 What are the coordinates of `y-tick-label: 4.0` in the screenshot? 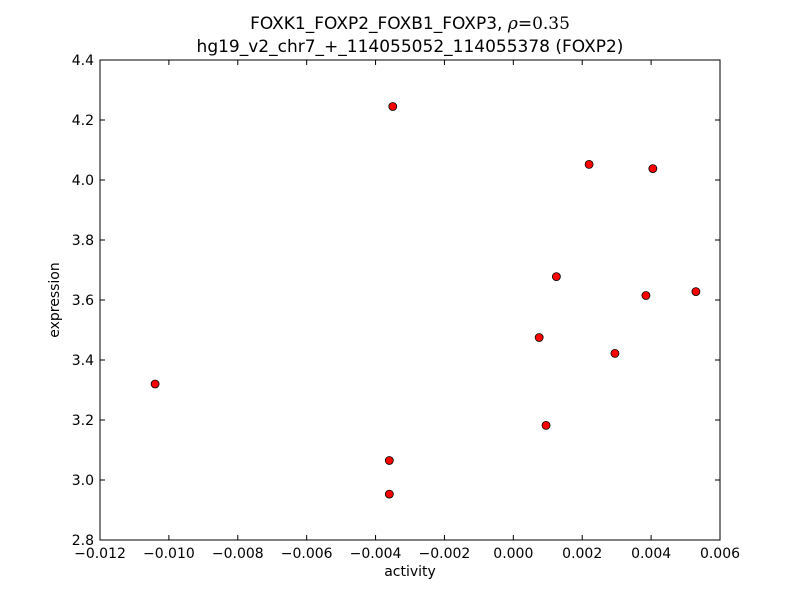 It's located at (83, 181).